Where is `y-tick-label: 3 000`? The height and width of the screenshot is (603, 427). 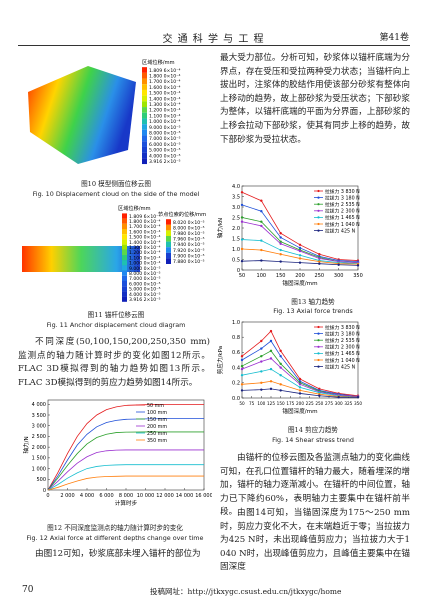 y-tick-label: 3 000 is located at coordinates (39, 427).